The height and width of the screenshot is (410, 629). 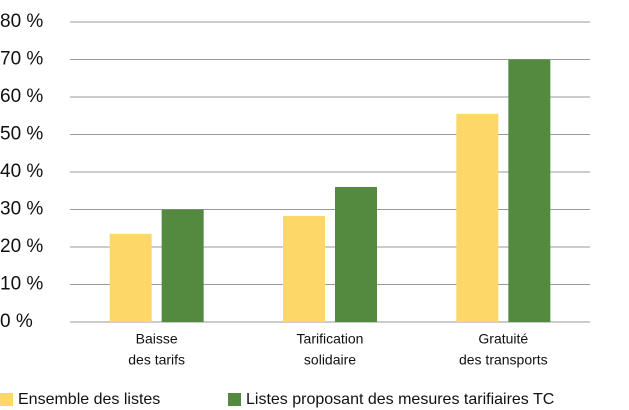 I want to click on y-tick-label: 80 %, so click(x=21, y=21).